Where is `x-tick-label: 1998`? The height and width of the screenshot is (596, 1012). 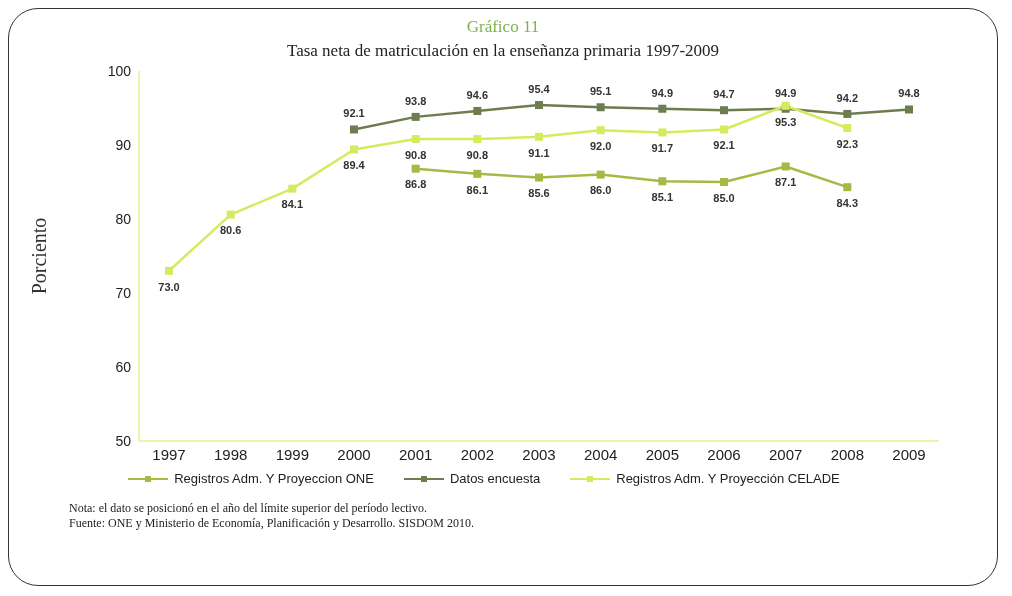
x-tick-label: 1998 is located at coordinates (230, 454).